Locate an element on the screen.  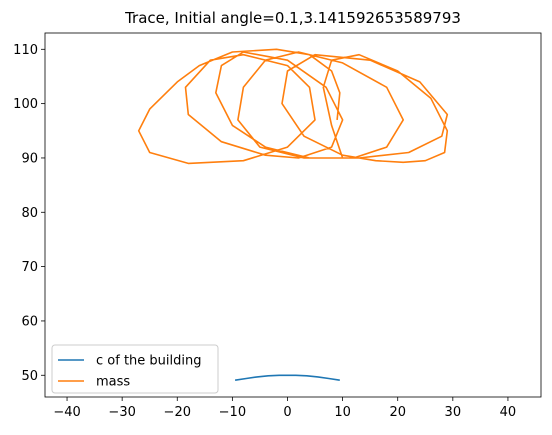
x-tick-label: −40 is located at coordinates (66, 412).